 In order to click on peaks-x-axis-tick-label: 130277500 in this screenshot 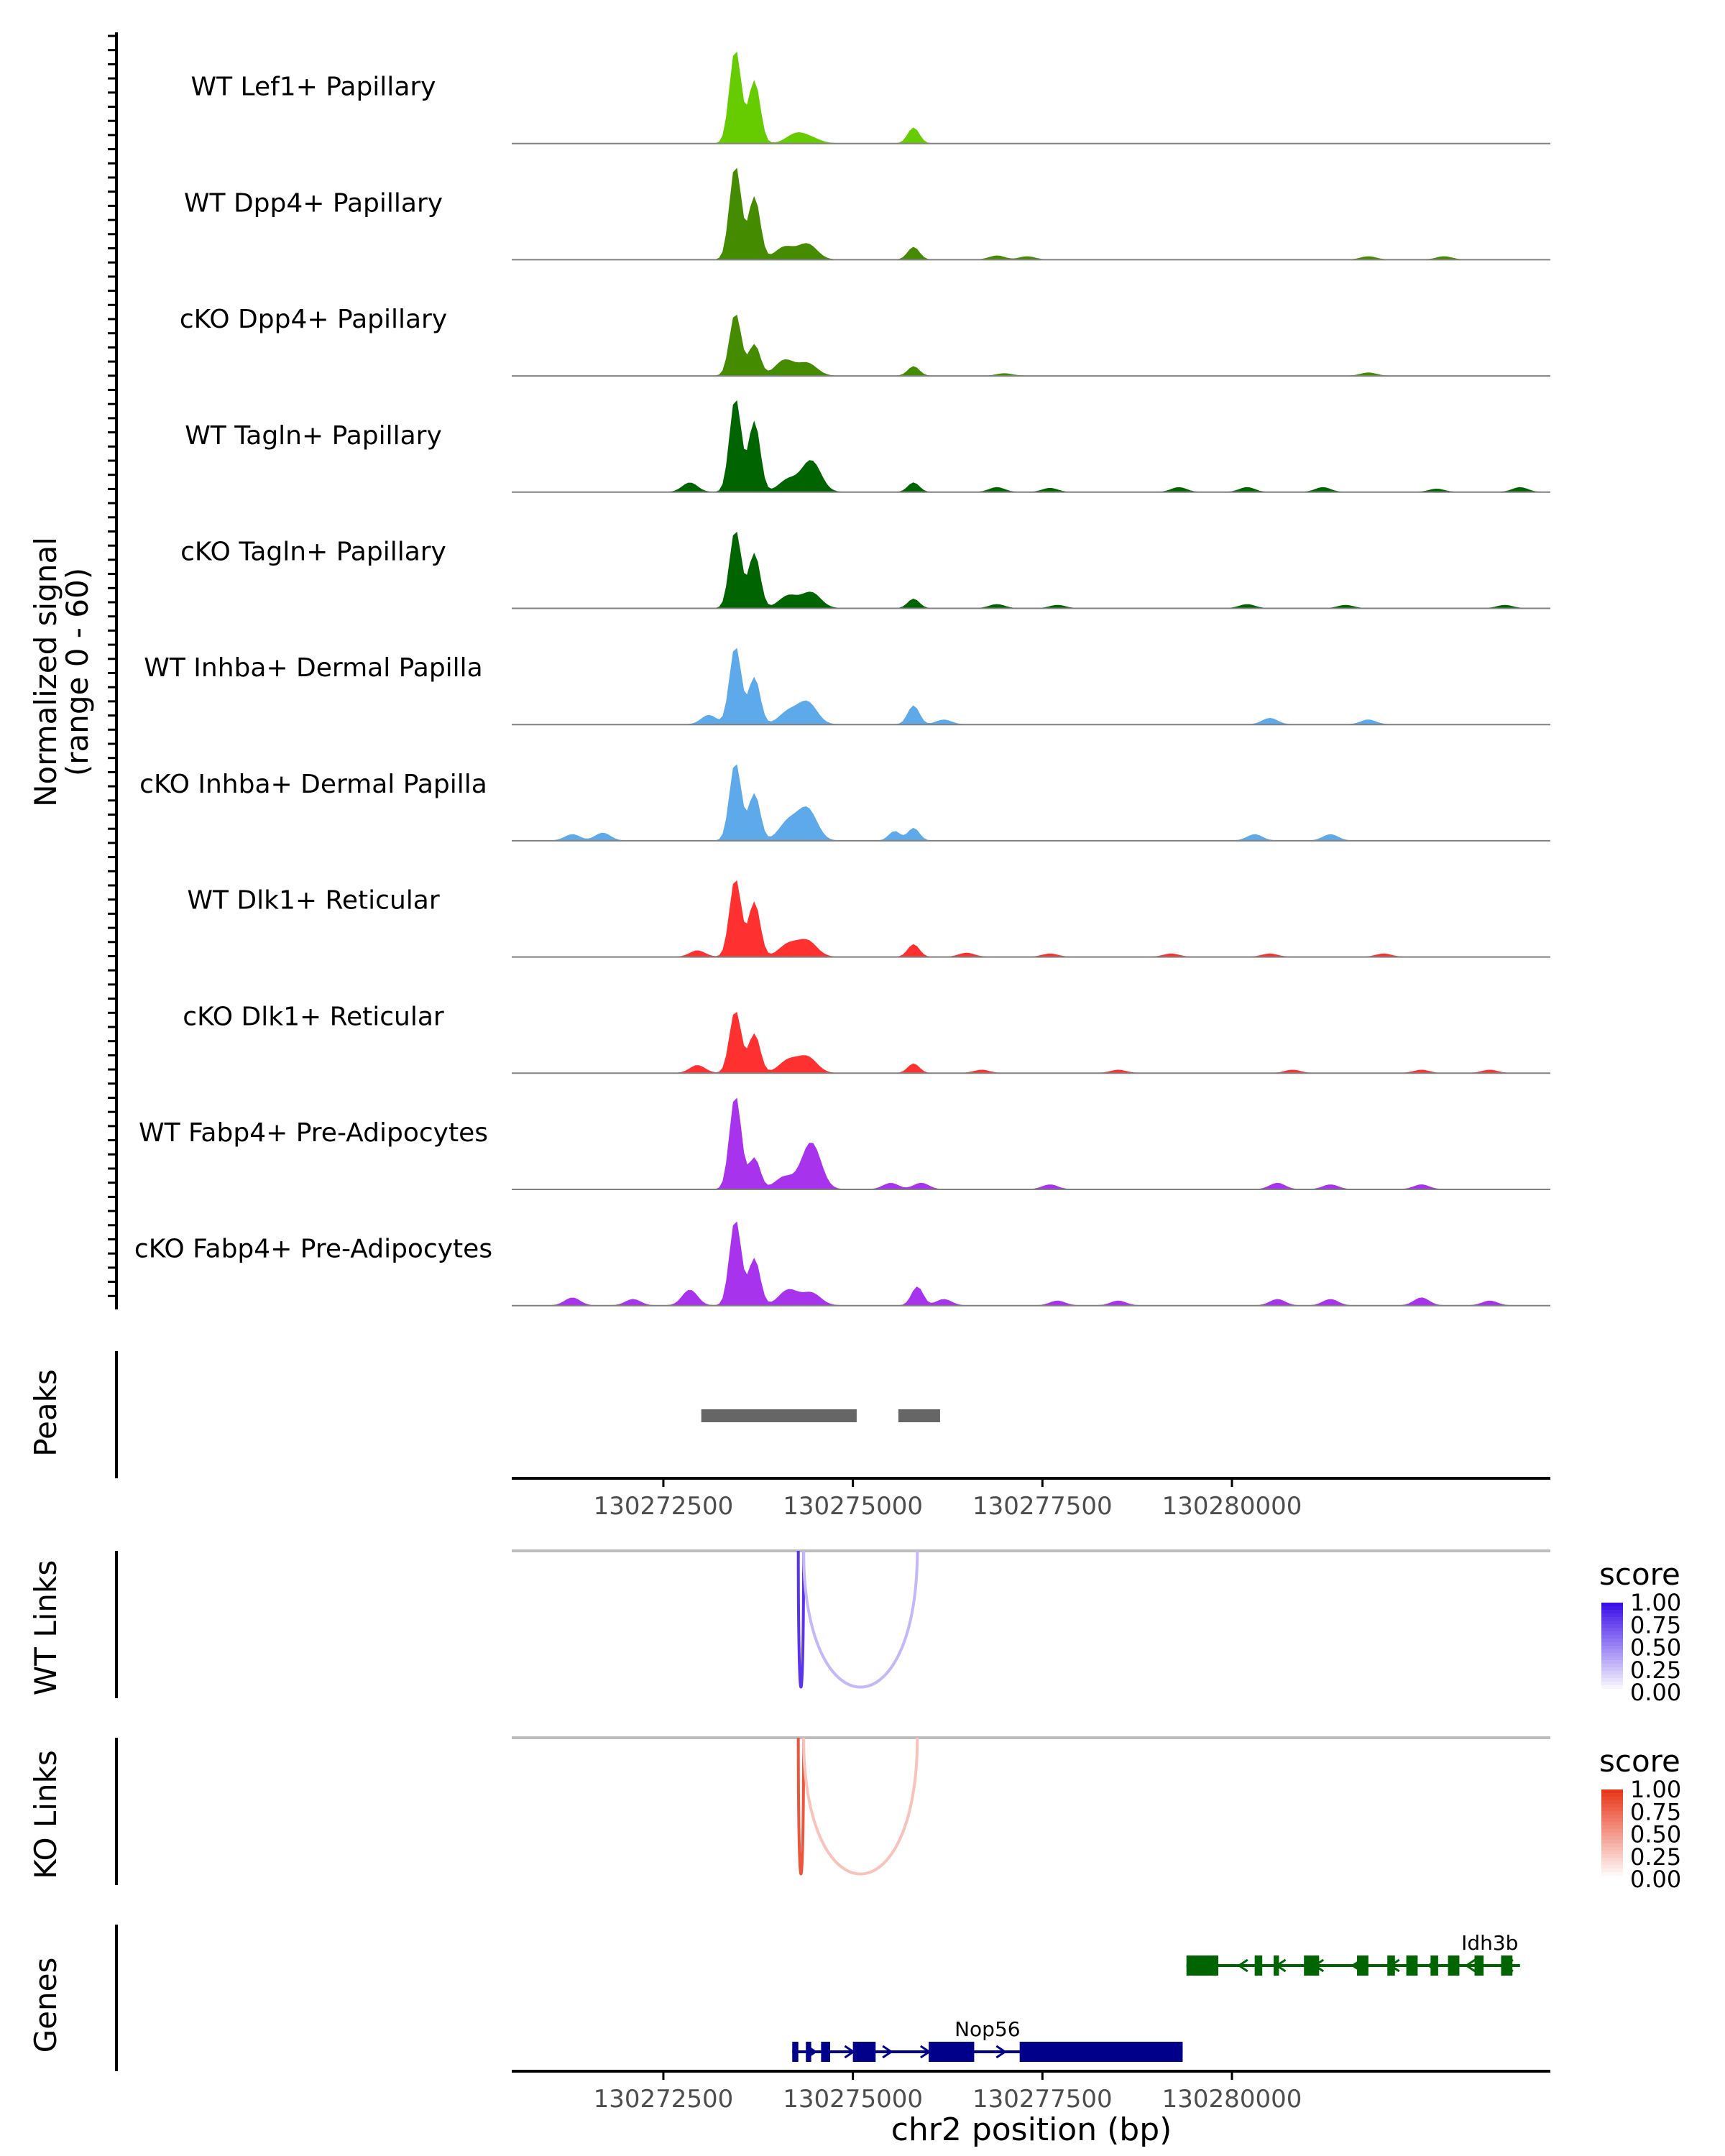, I will do `click(1042, 1506)`.